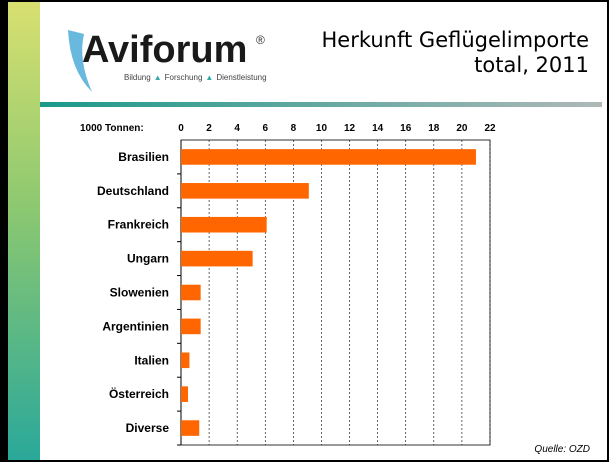 Image resolution: width=609 pixels, height=462 pixels. I want to click on unit-label: 1000 Tonnen:, so click(112, 128).